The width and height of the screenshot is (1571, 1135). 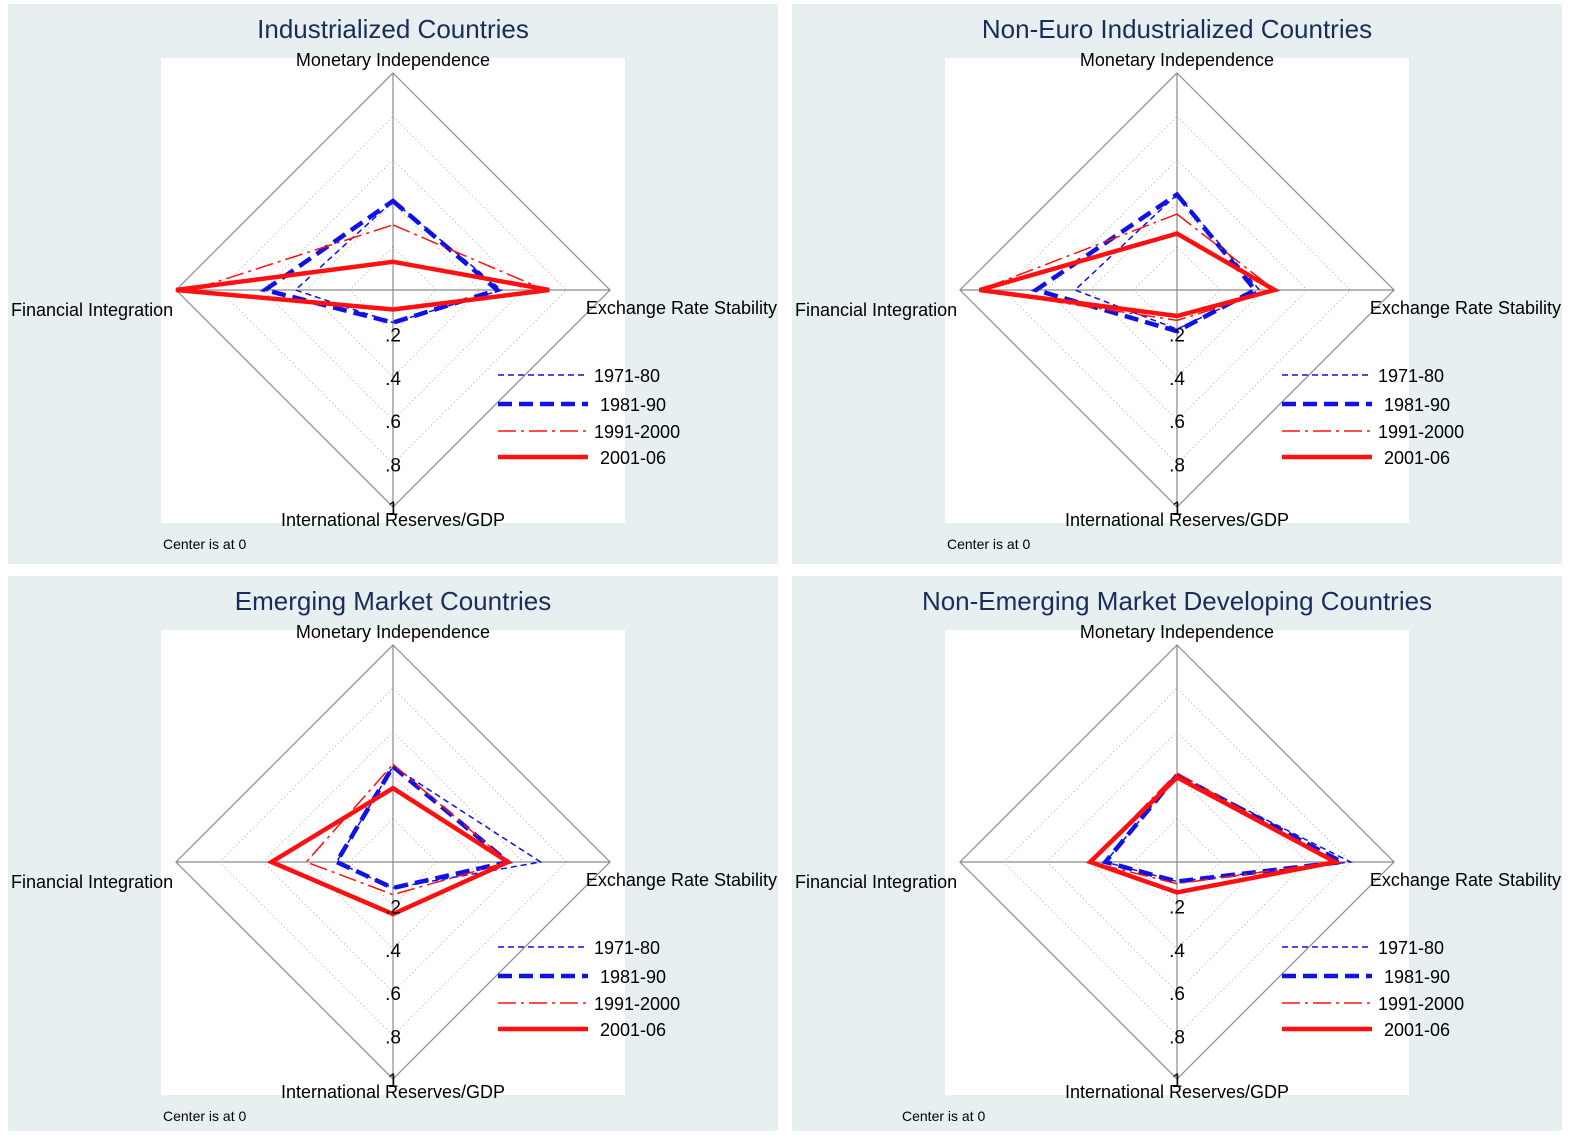 What do you see at coordinates (393, 601) in the screenshot?
I see `chart-title: Emerging Market Countries` at bounding box center [393, 601].